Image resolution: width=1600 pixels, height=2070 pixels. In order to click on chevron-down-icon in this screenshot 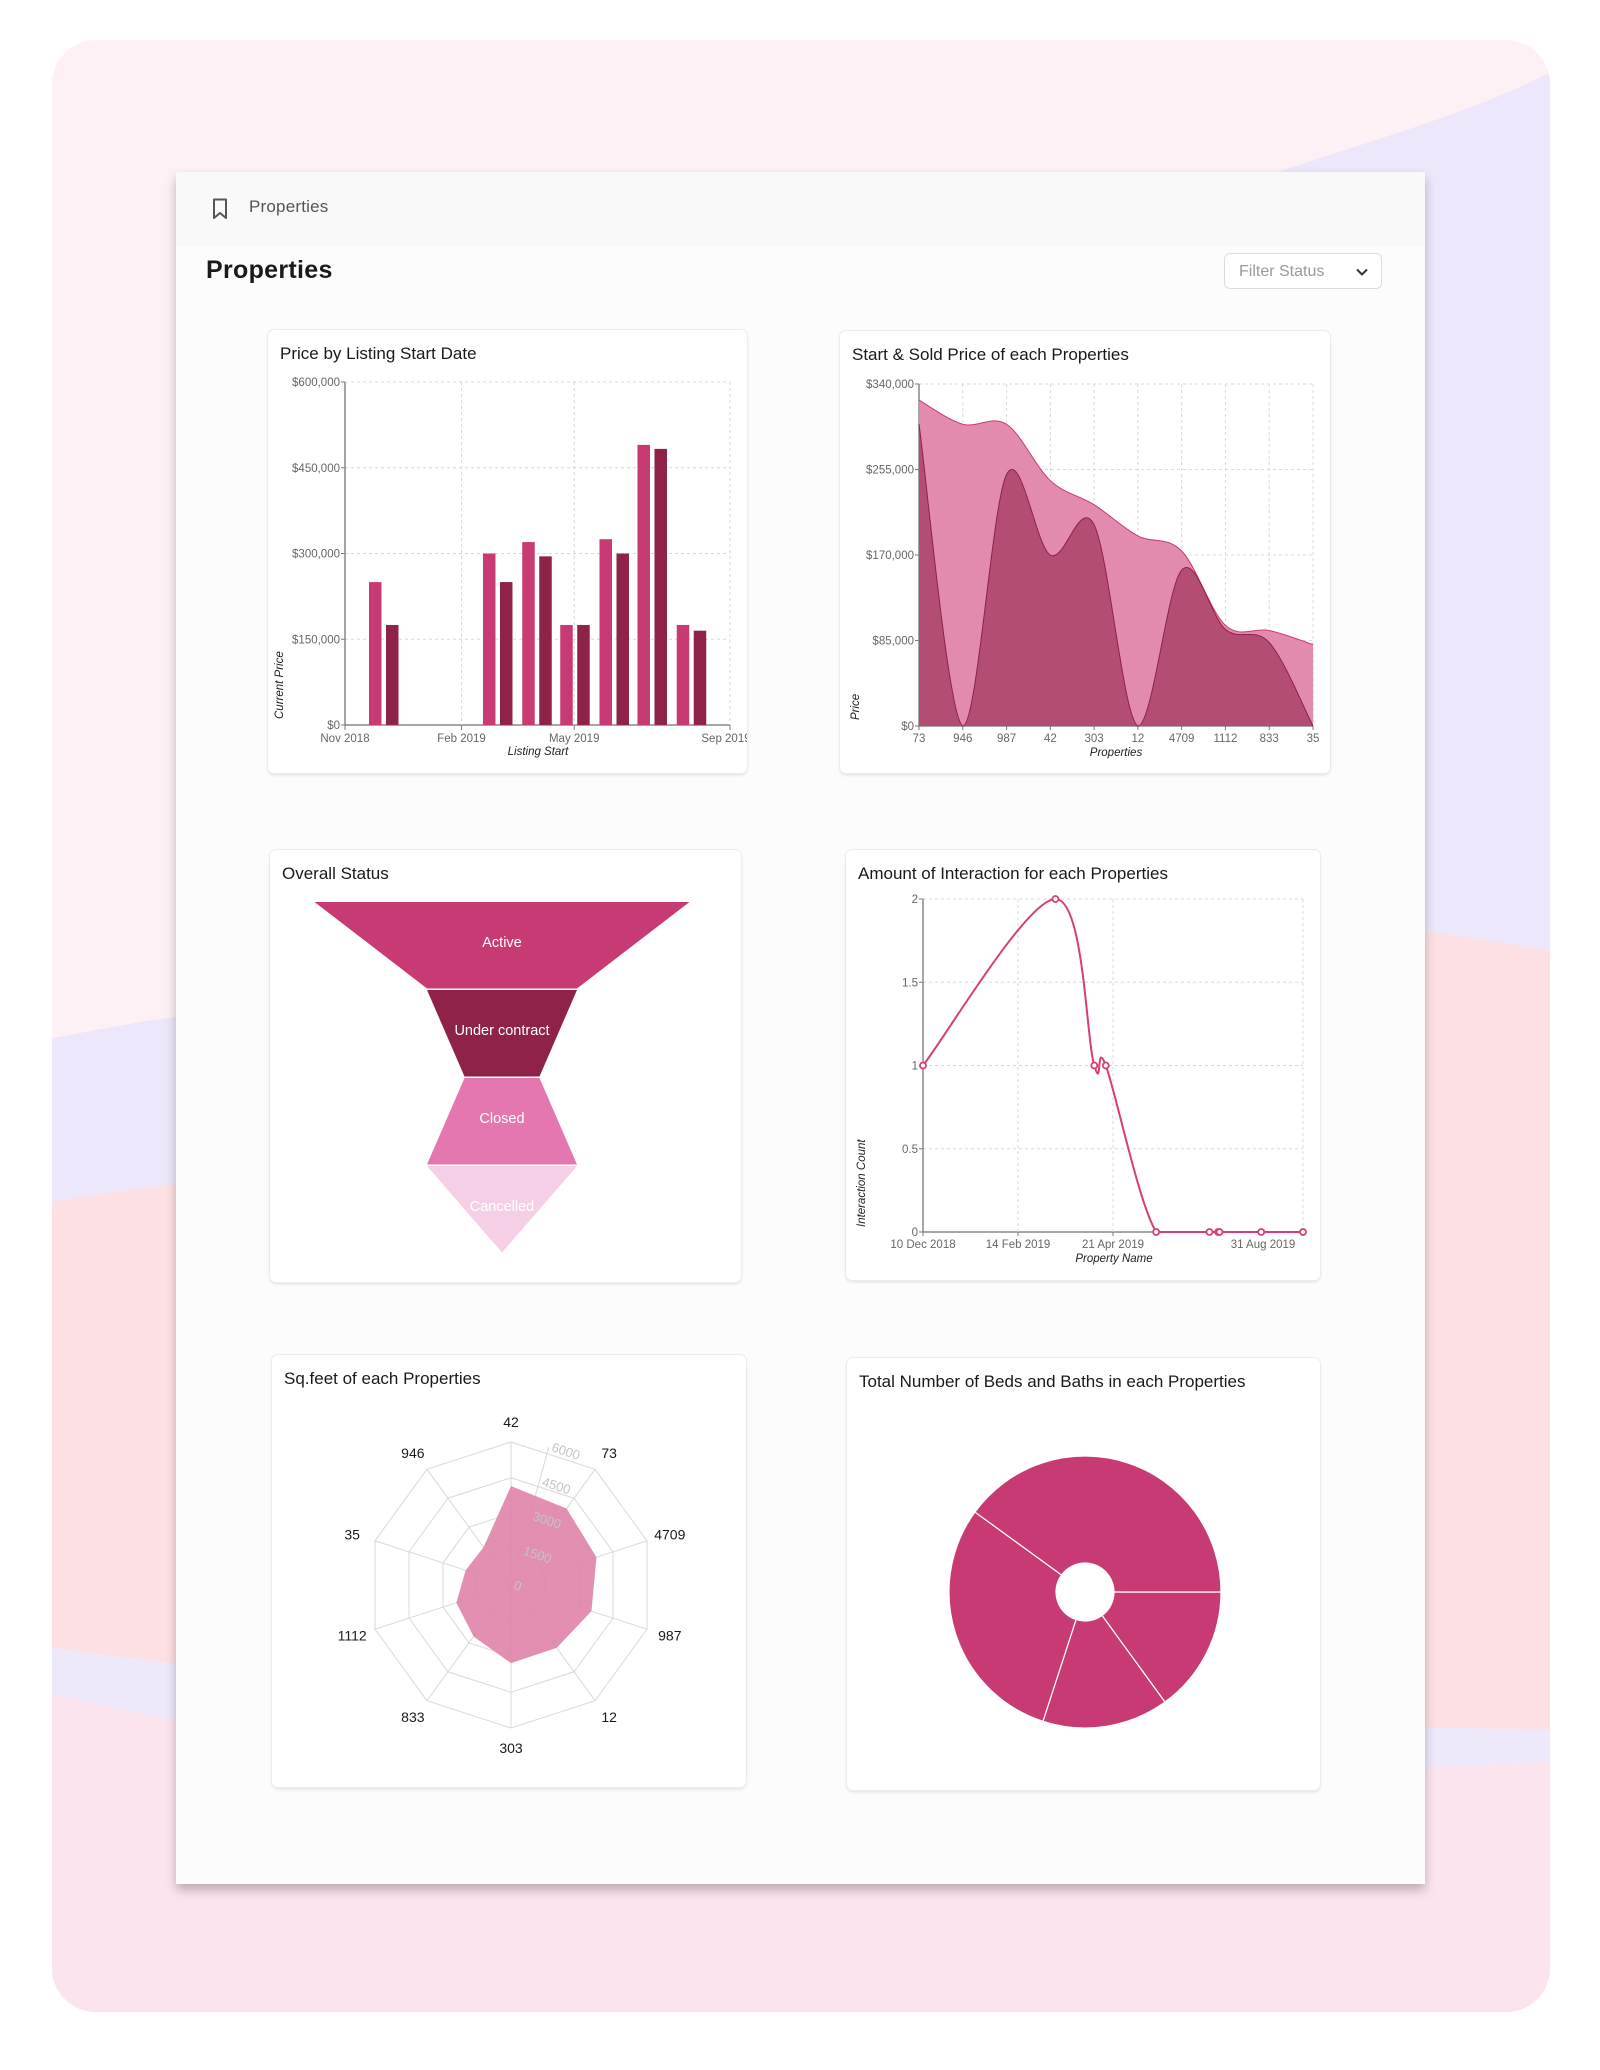, I will do `click(1362, 272)`.